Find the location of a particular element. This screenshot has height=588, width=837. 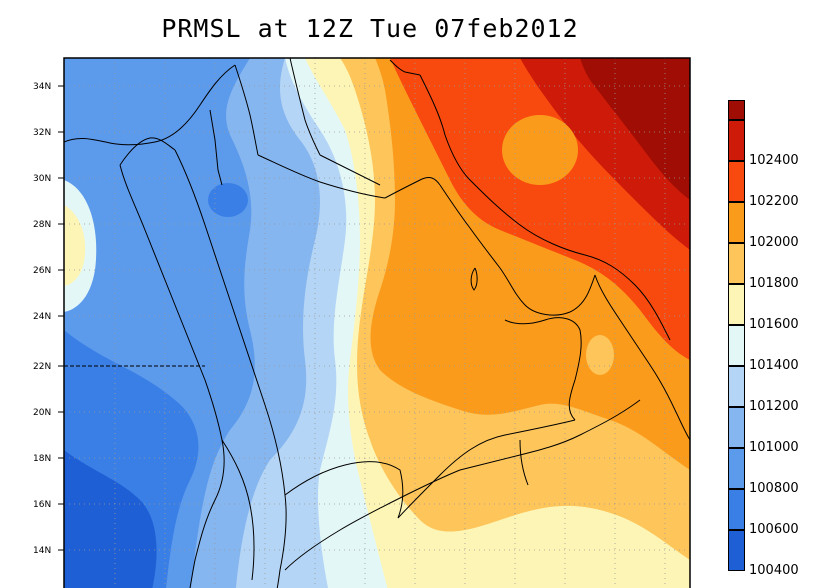

legend-label: 101800 is located at coordinates (774, 283).